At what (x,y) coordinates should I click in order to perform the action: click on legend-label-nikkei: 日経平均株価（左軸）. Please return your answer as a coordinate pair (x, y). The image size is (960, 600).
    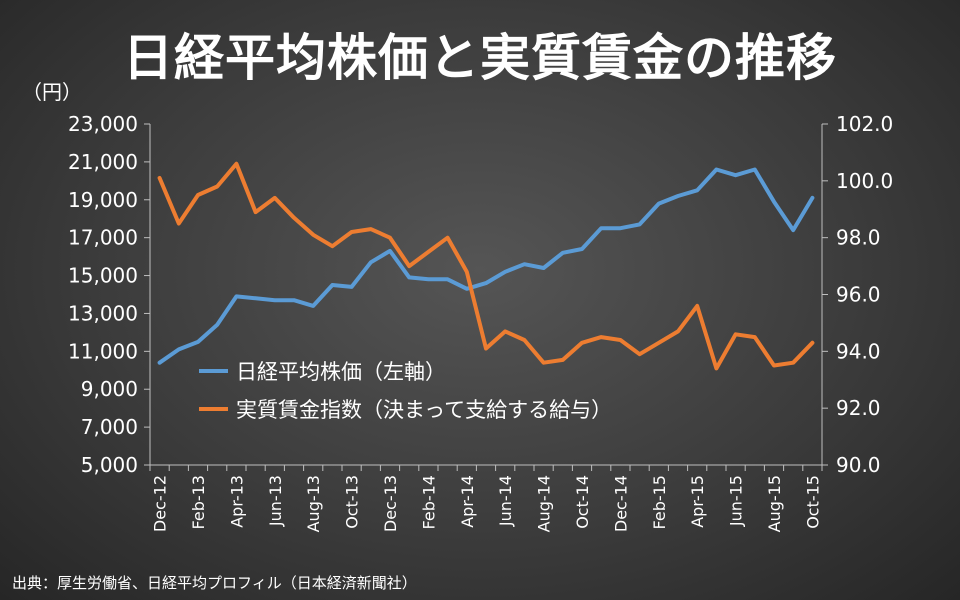
    Looking at the image, I should click on (341, 372).